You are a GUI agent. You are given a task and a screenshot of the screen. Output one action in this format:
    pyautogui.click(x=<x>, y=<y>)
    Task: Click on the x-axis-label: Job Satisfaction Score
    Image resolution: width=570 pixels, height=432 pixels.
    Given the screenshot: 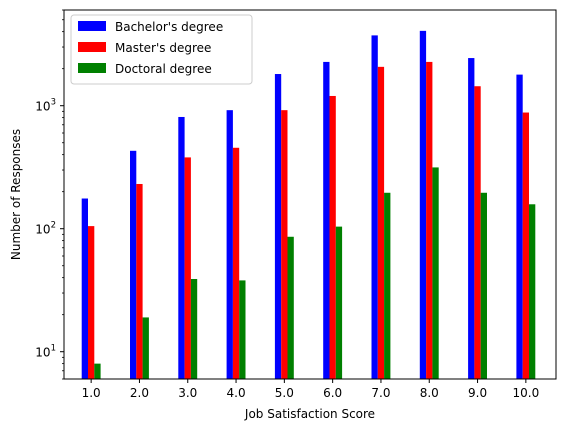 What is the action you would take?
    pyautogui.click(x=309, y=414)
    